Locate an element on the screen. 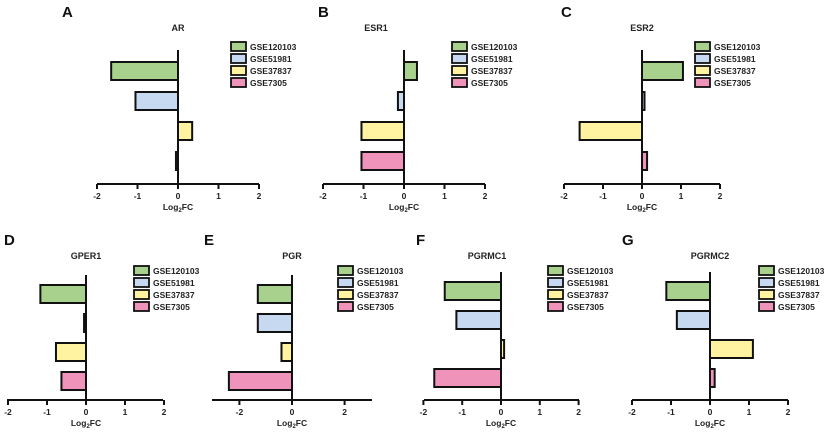 This screenshot has width=825, height=434. panel-letter: E is located at coordinates (209, 240).